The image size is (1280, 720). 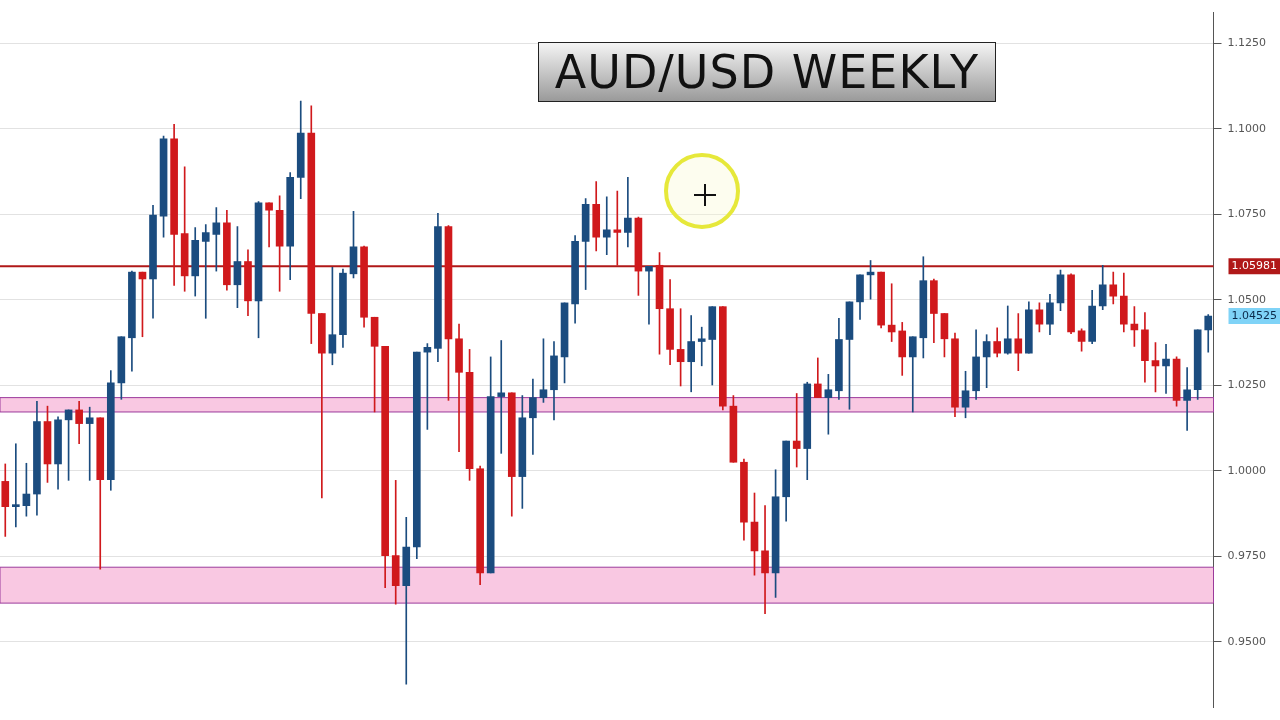 What do you see at coordinates (1254, 266) in the screenshot?
I see `ref-line-label: 1.05981` at bounding box center [1254, 266].